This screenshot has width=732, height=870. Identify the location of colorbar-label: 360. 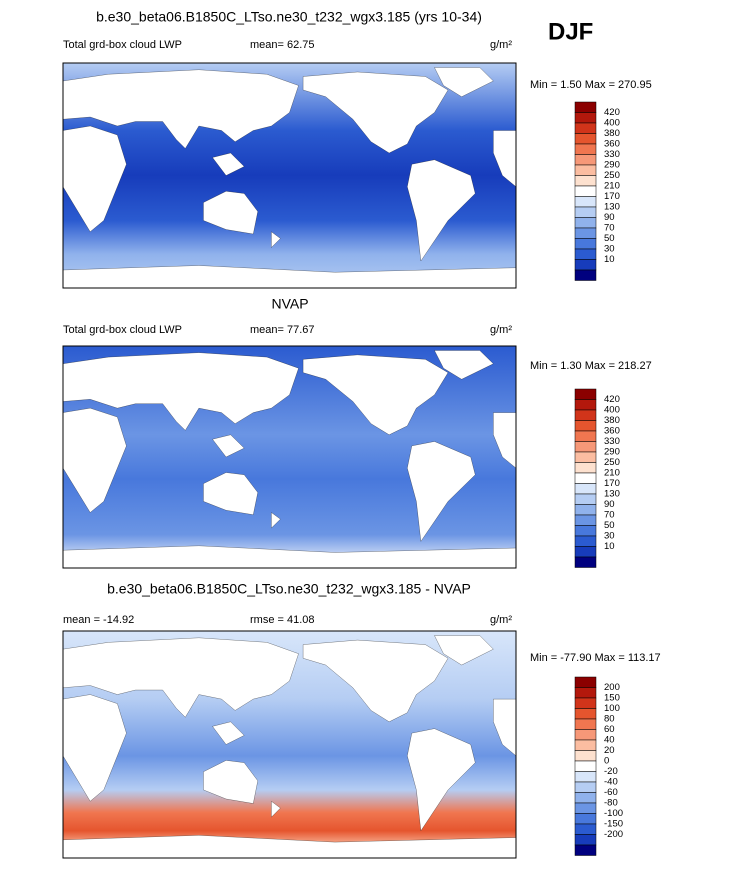
(612, 144).